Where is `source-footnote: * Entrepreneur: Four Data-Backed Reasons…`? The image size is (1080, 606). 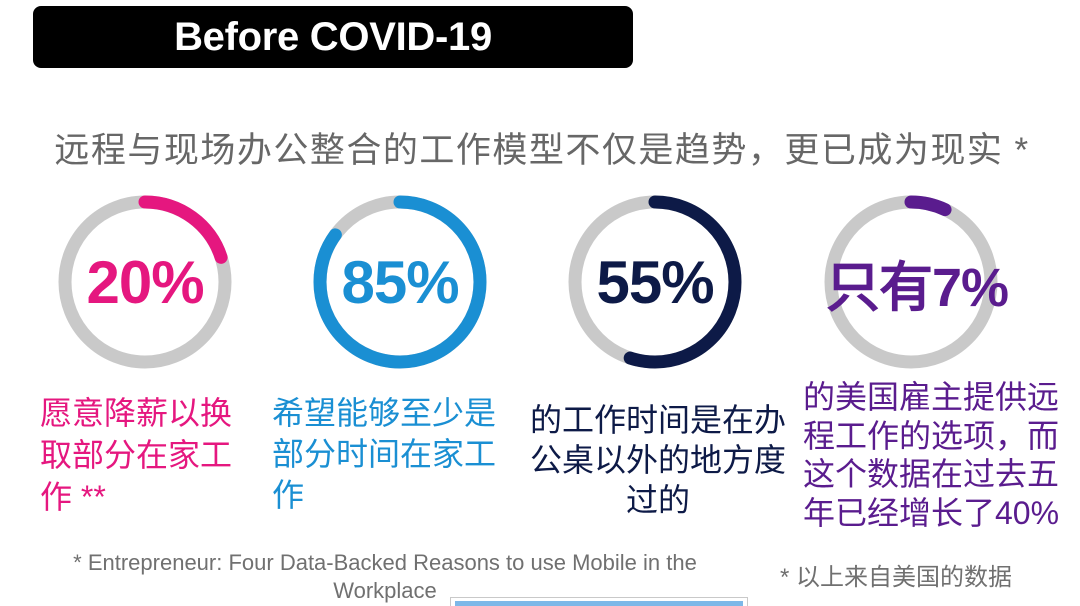
source-footnote: * Entrepreneur: Four Data-Backed Reasons… is located at coordinates (385, 577).